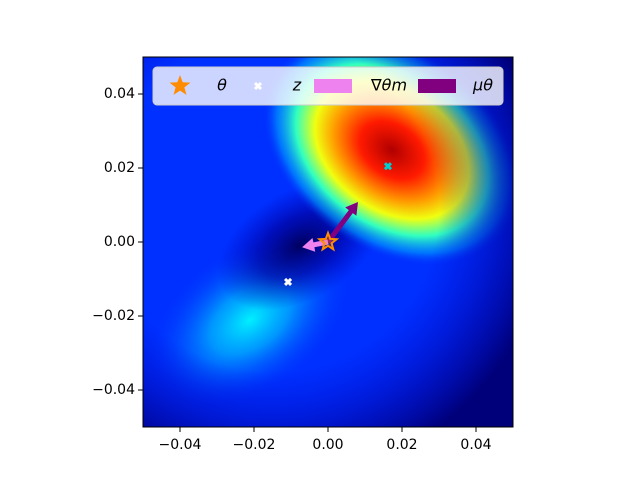  What do you see at coordinates (401, 445) in the screenshot?
I see `x-tick-label: 0.02` at bounding box center [401, 445].